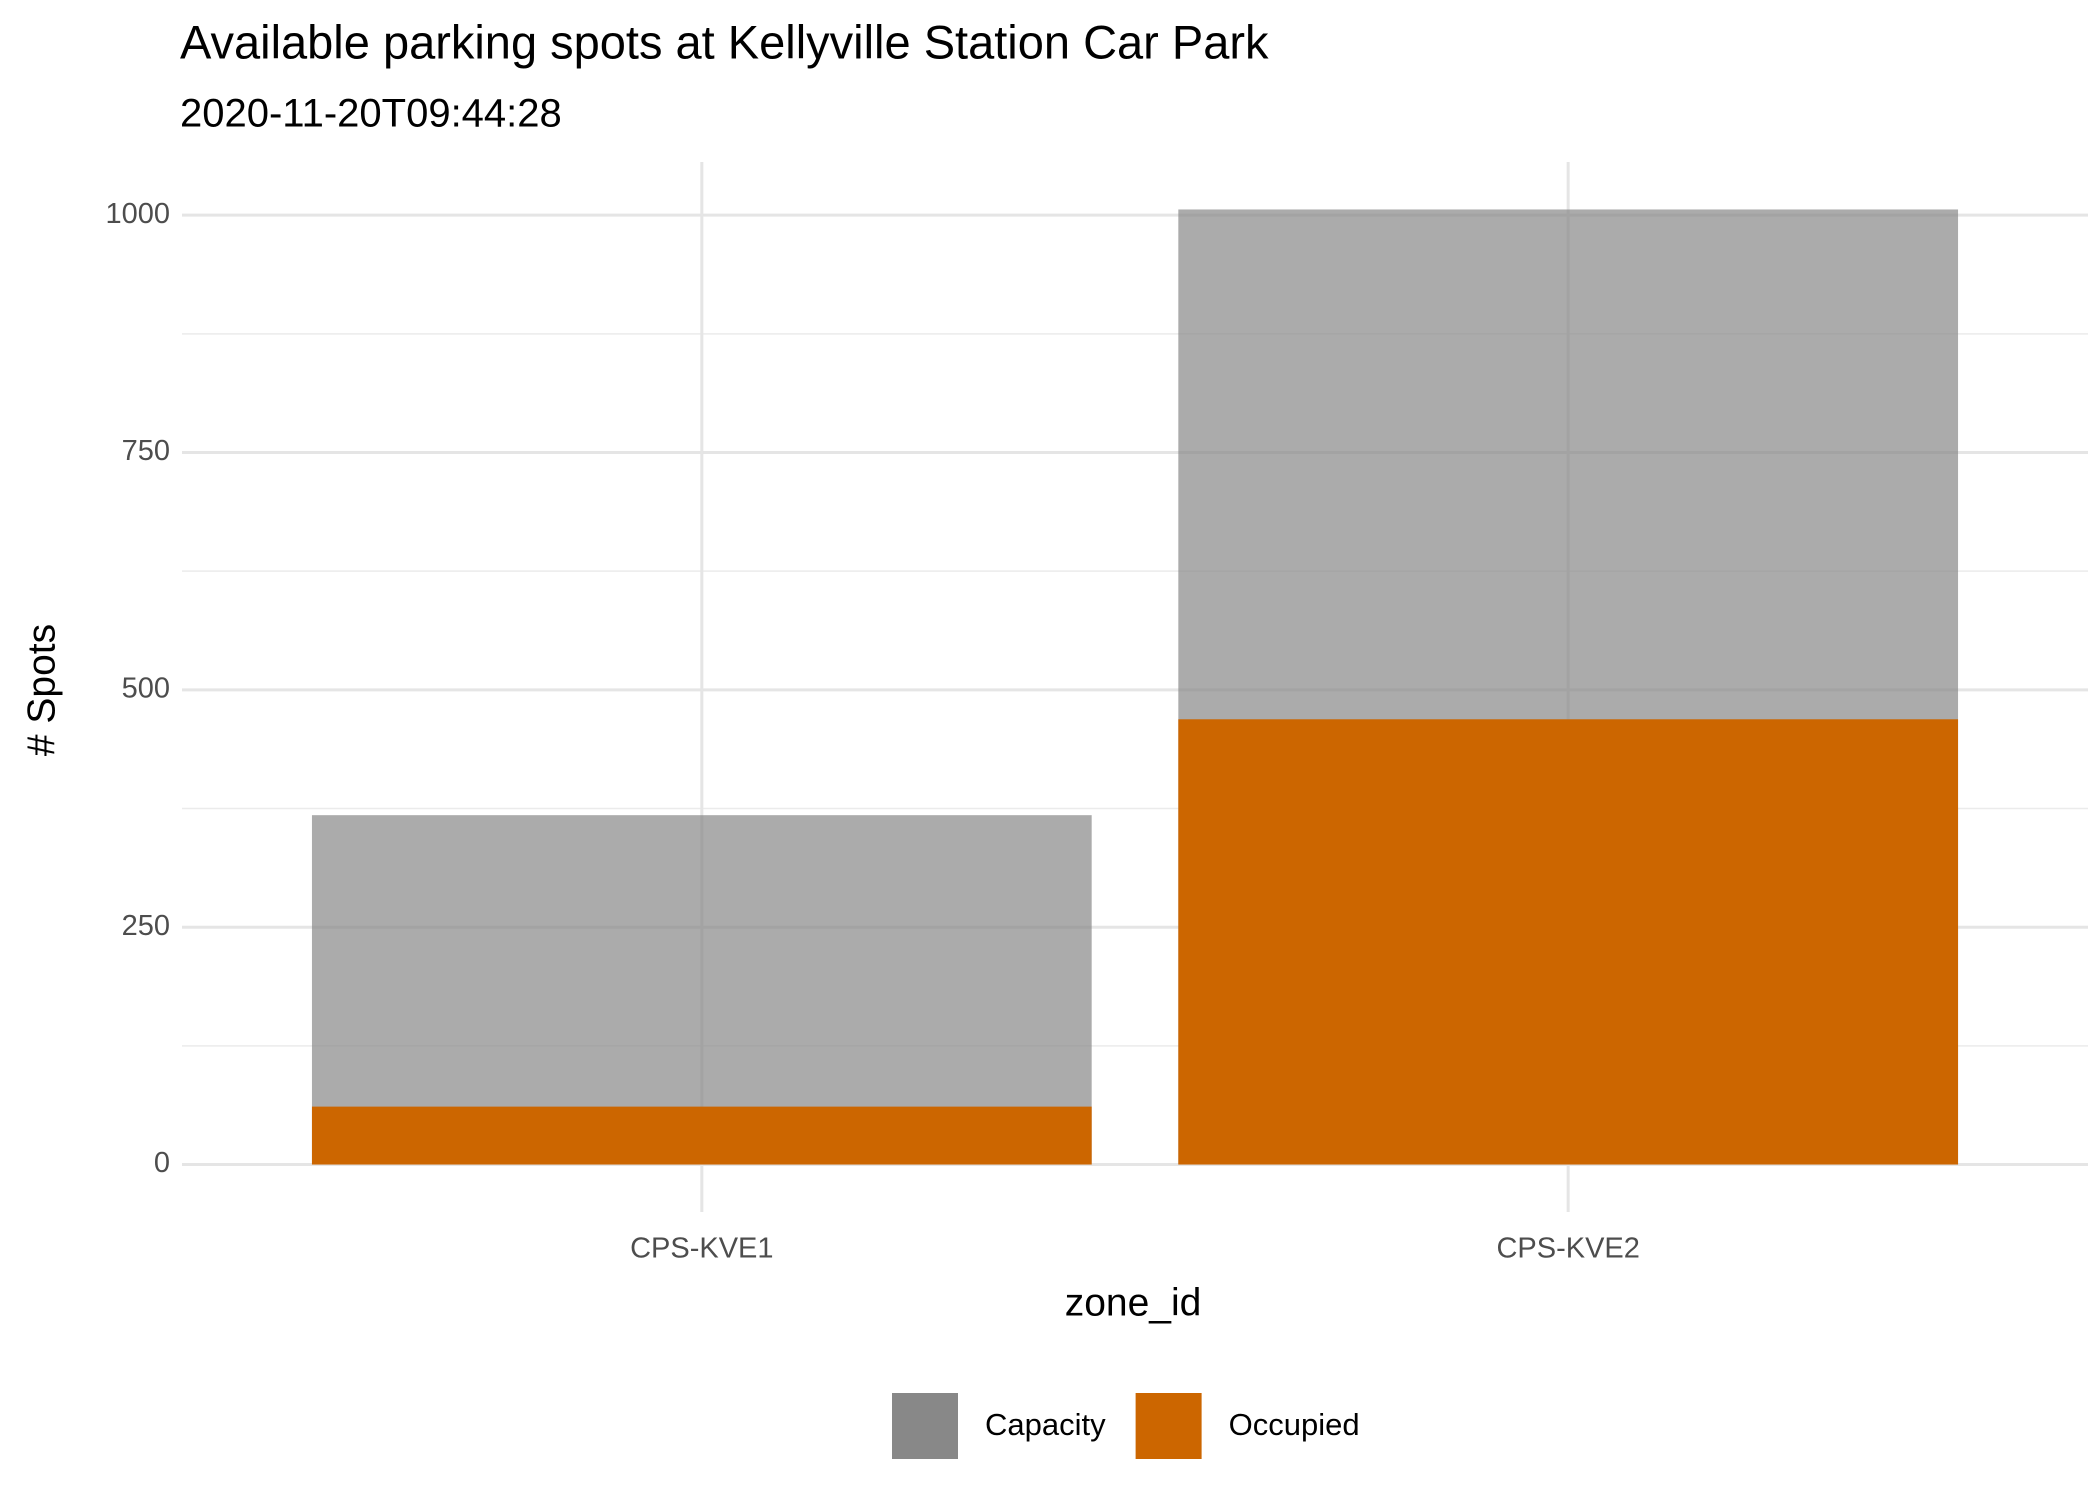 This screenshot has height=1500, width=2100. What do you see at coordinates (701, 1249) in the screenshot?
I see `x-tick-label: CPS-KVE1` at bounding box center [701, 1249].